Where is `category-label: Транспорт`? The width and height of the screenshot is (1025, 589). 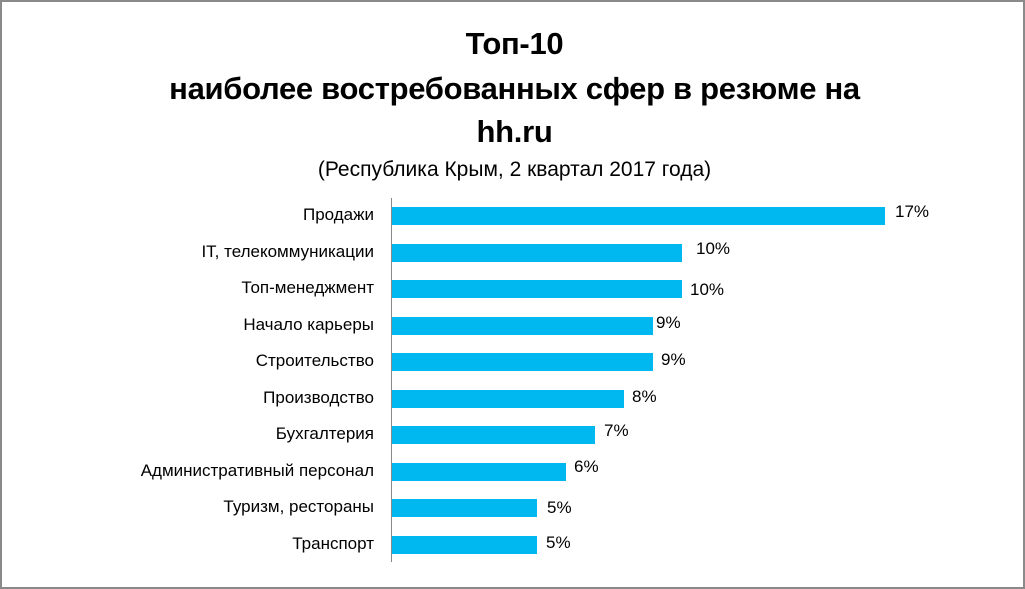 category-label: Транспорт is located at coordinates (333, 543).